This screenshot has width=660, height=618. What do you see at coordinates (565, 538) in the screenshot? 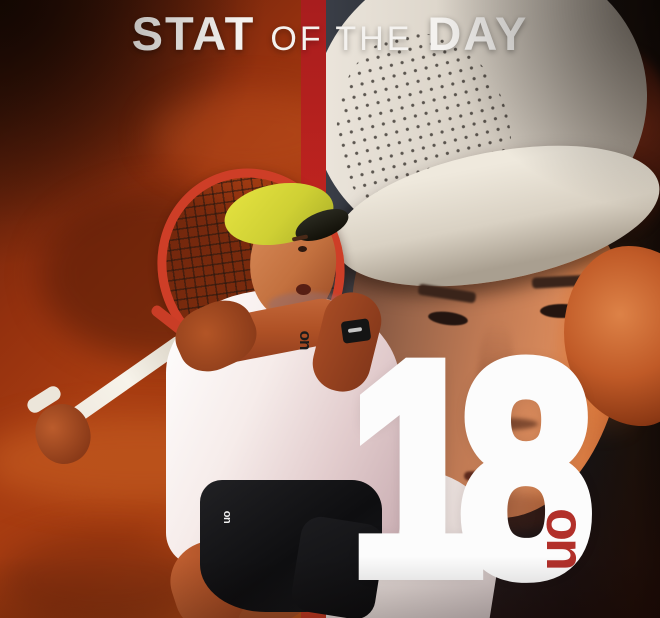
I see `on-brand-logo: on` at bounding box center [565, 538].